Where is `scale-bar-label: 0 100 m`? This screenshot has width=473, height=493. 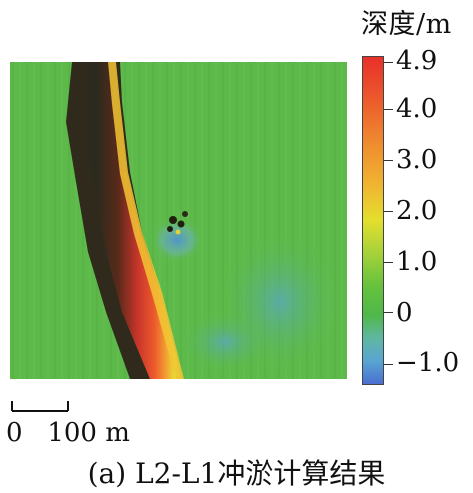 scale-bar-label: 0 100 m is located at coordinates (68, 433).